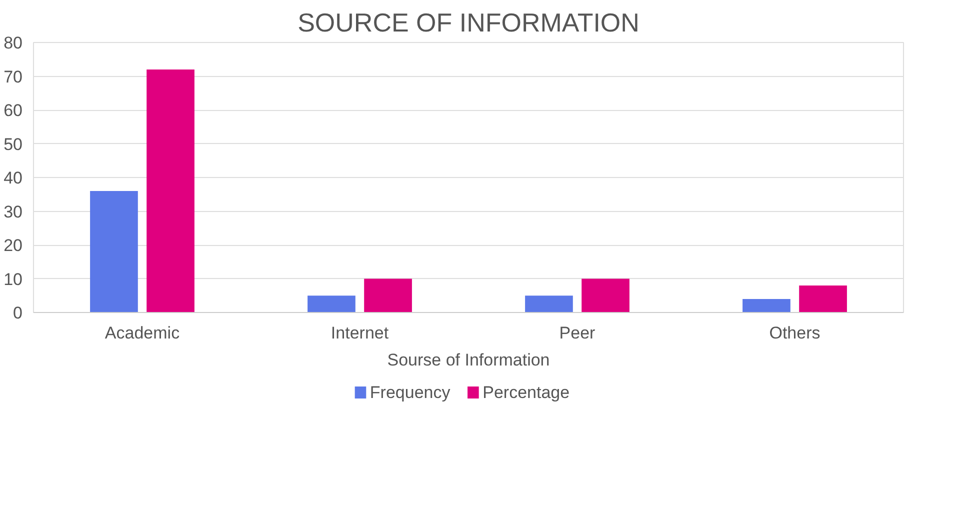  Describe the element at coordinates (13, 212) in the screenshot. I see `y-tick-label: 30` at that location.